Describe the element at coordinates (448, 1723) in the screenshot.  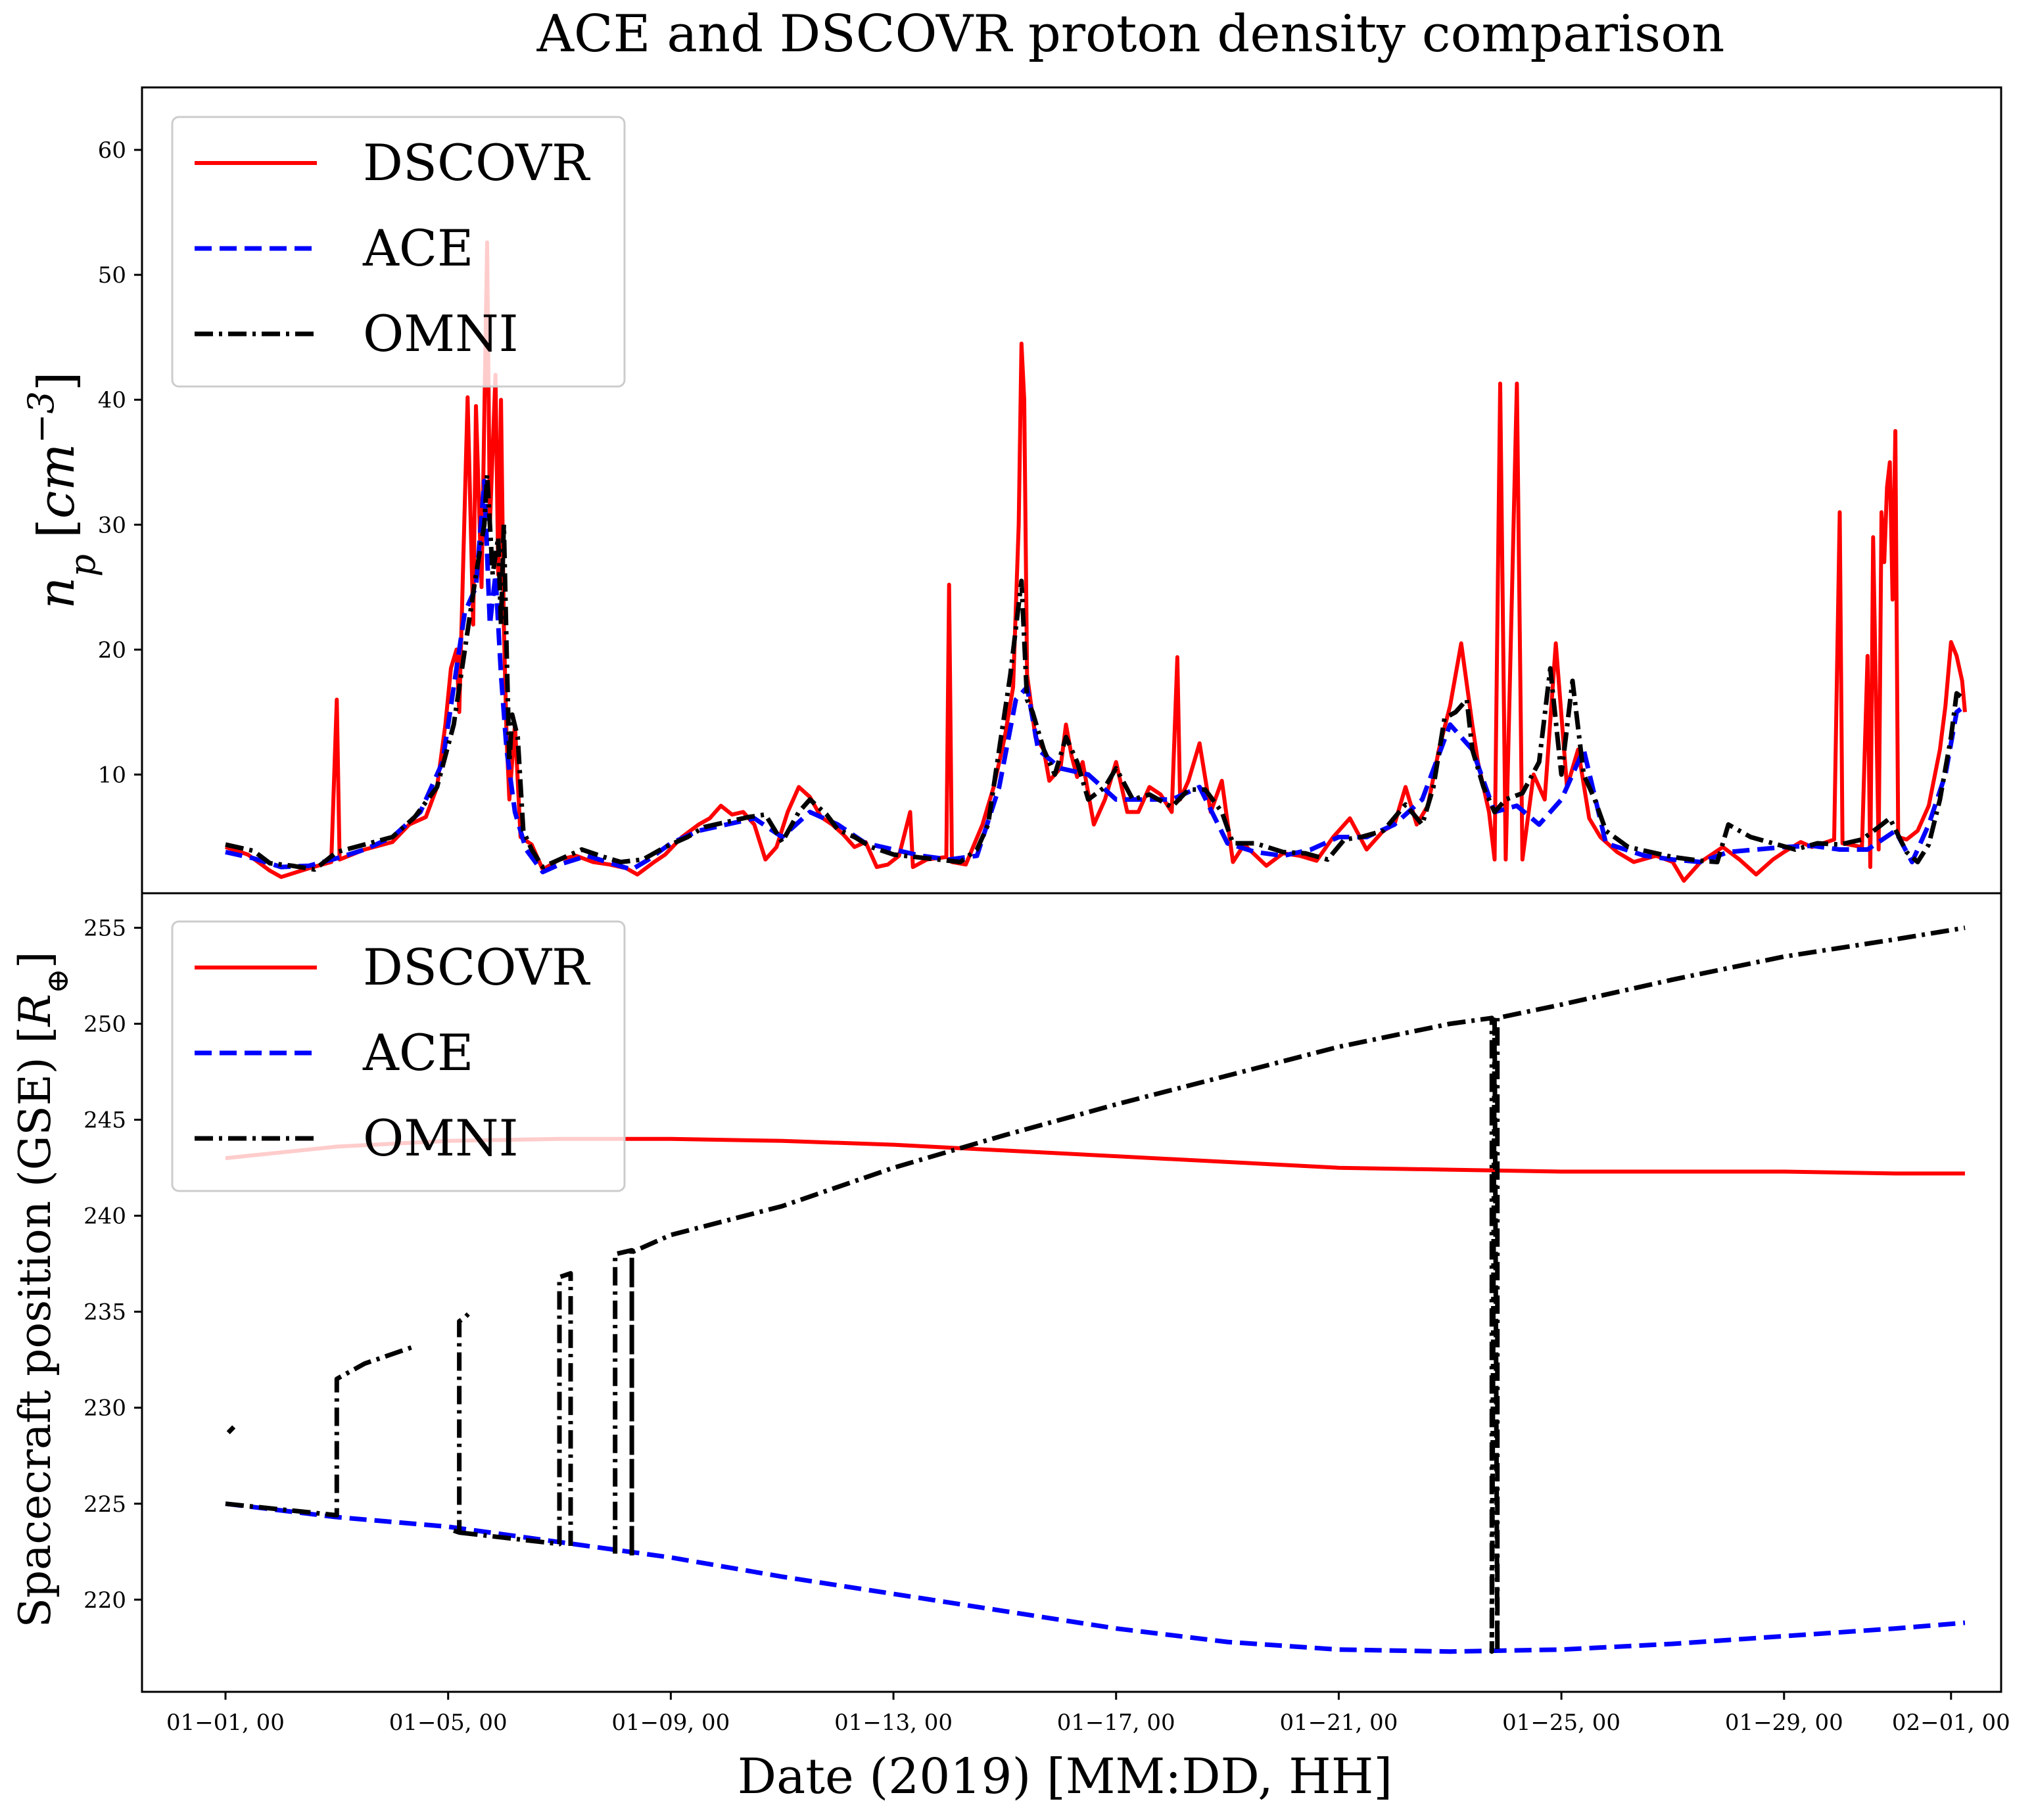
I see `x-tick-label: 01−05, 00` at that location.